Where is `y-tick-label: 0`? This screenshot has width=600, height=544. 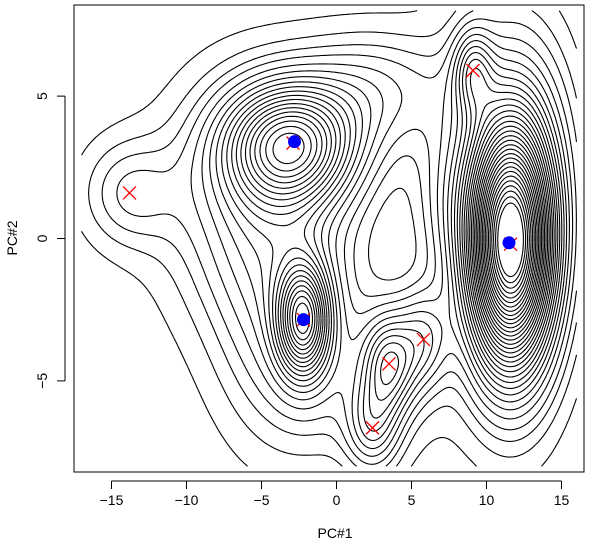
y-tick-label: 0 is located at coordinates (42, 238).